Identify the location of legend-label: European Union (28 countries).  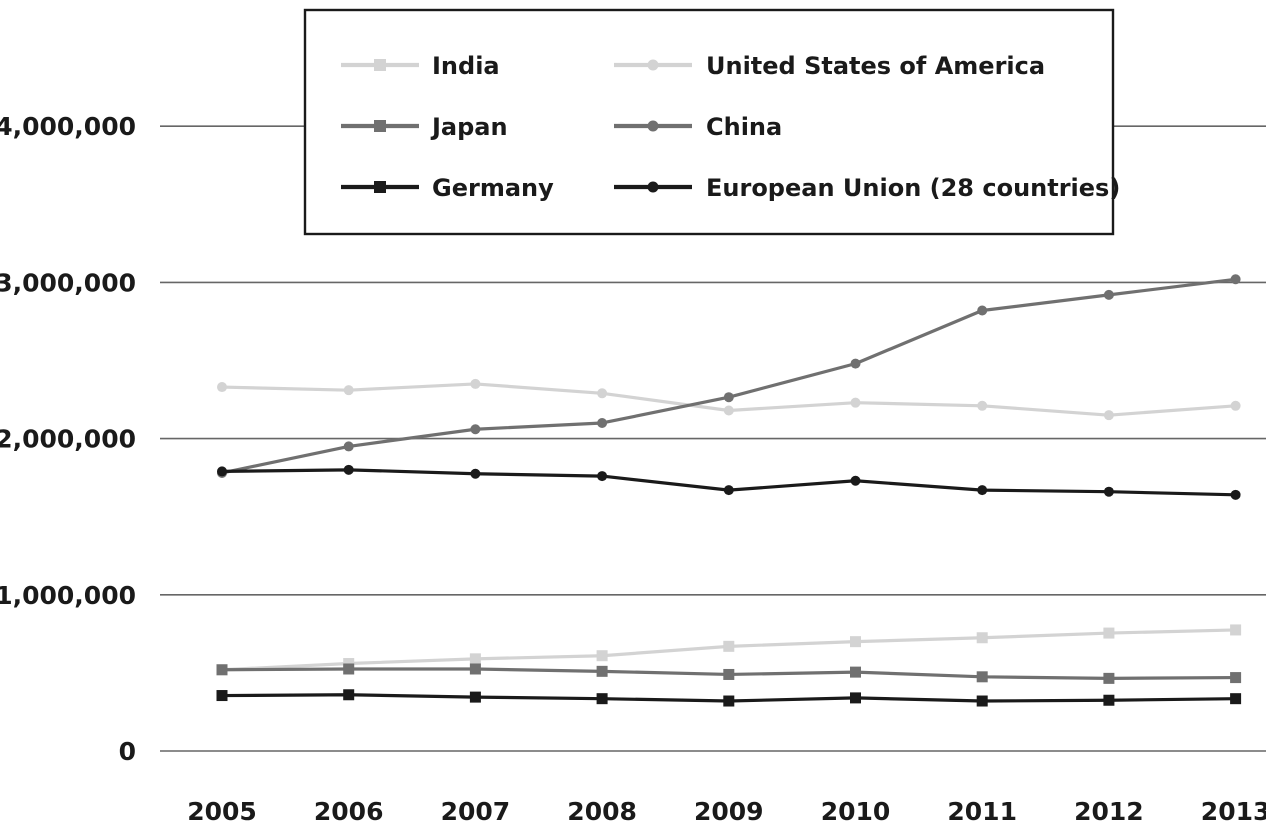
(913, 188).